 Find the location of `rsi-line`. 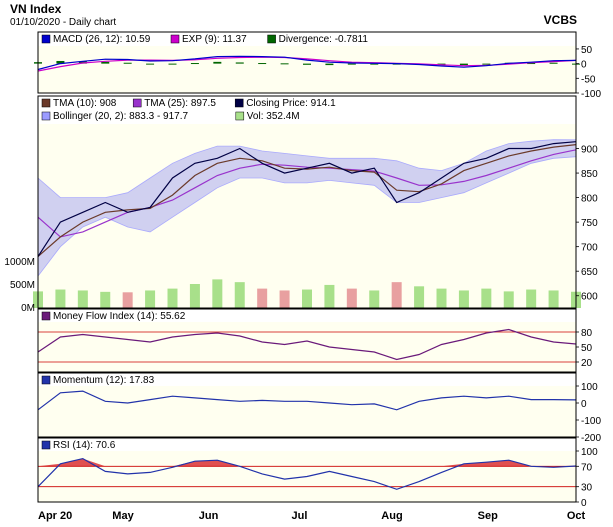

rsi-line is located at coordinates (307, 473).